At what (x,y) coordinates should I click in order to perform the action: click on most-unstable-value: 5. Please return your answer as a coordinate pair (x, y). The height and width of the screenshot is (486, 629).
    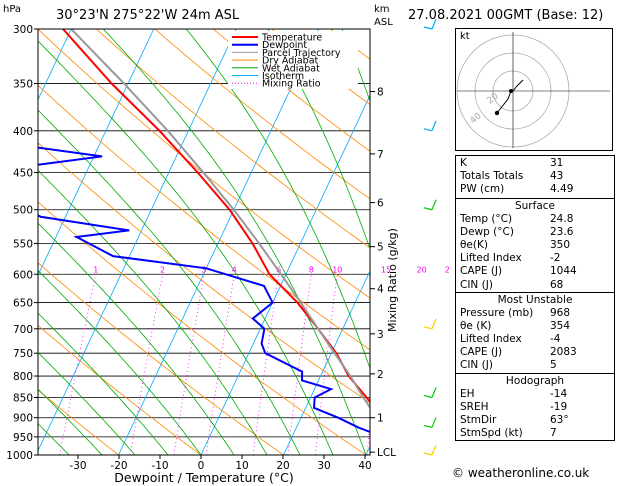
    Looking at the image, I should click on (553, 365).